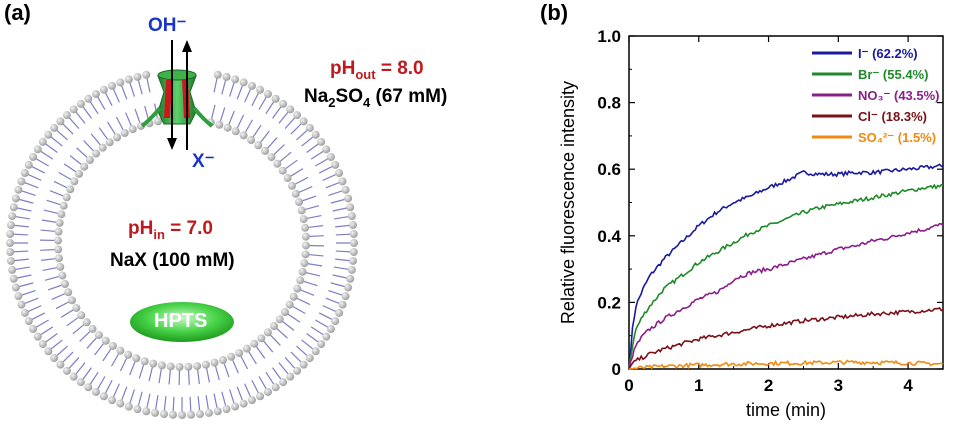 This screenshot has width=975, height=430. I want to click on x-tick-label: 1, so click(698, 385).